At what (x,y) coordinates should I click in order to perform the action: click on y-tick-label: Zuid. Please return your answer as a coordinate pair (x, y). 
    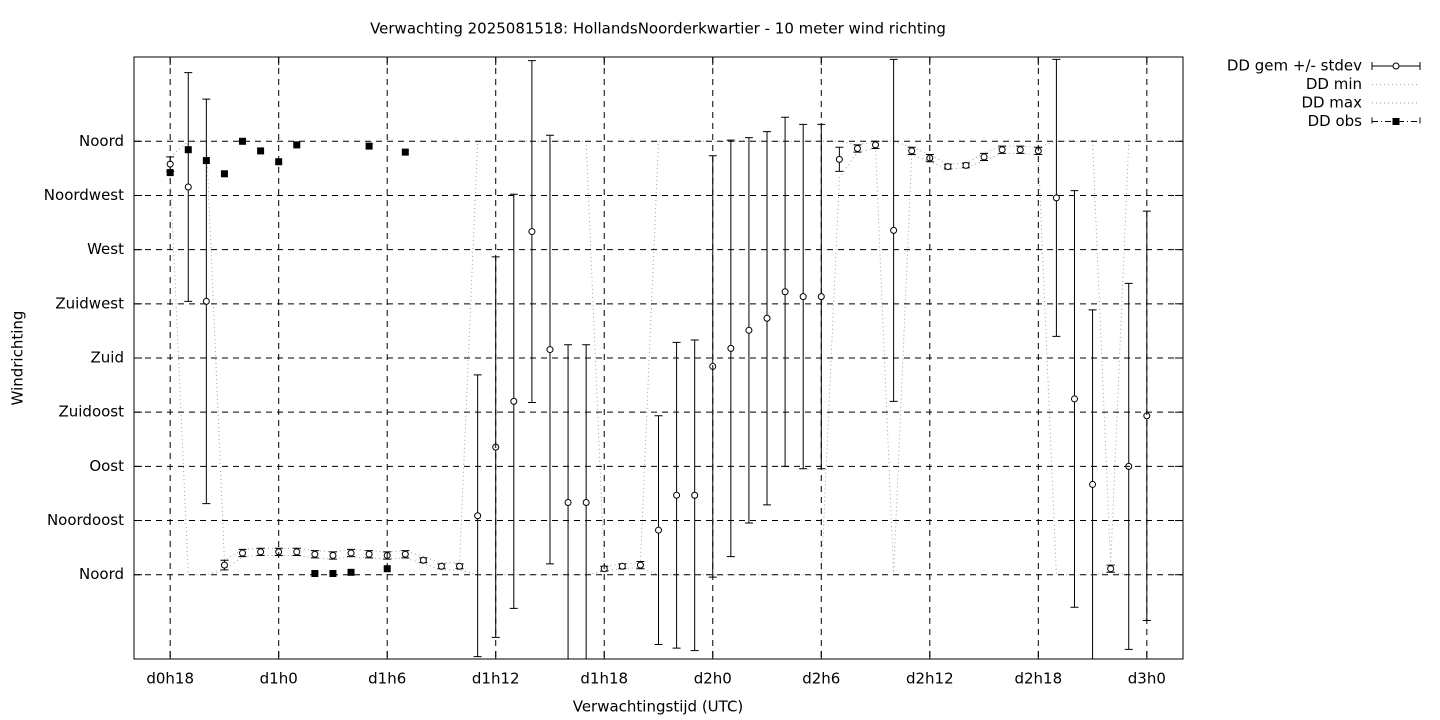
    Looking at the image, I should click on (107, 358).